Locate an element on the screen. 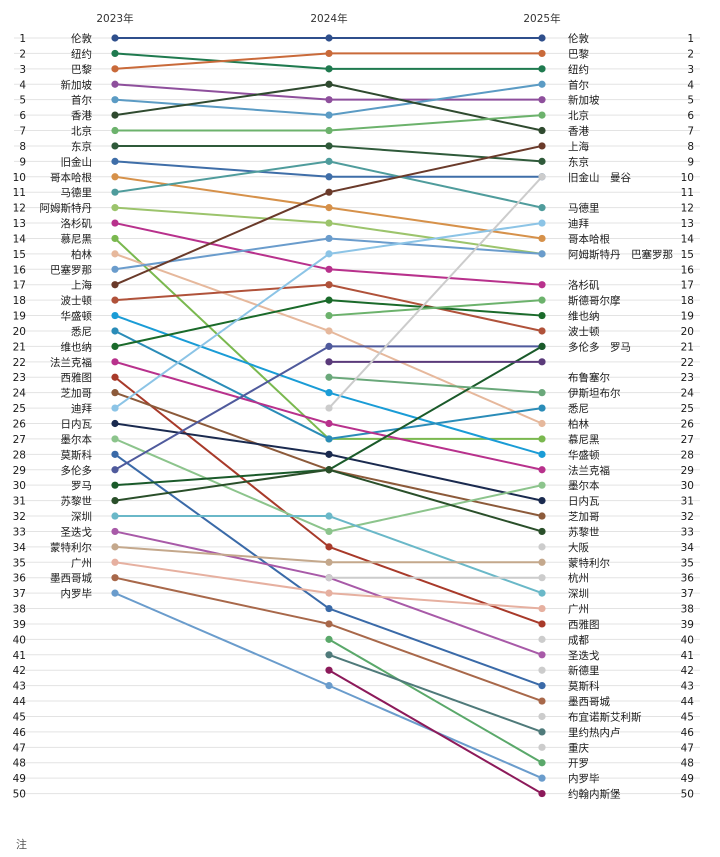 This screenshot has width=720, height=857. rank-number-left: 32 is located at coordinates (19, 517).